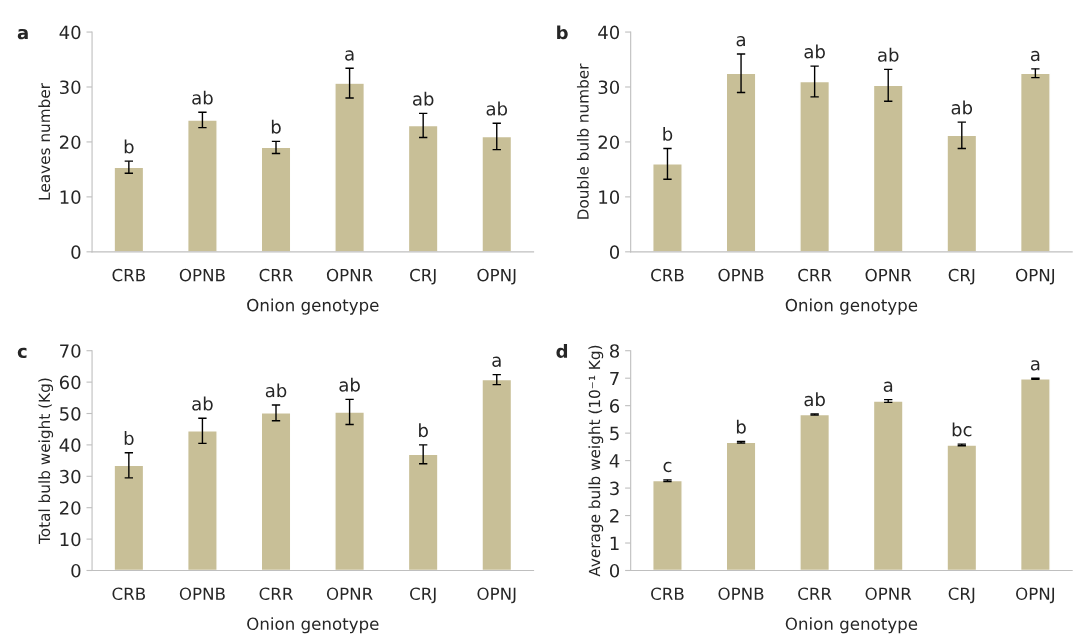 This screenshot has height=641, width=1083. Describe the element at coordinates (46, 461) in the screenshot. I see `y-axis-title: Total bulb weight (Kg)` at that location.